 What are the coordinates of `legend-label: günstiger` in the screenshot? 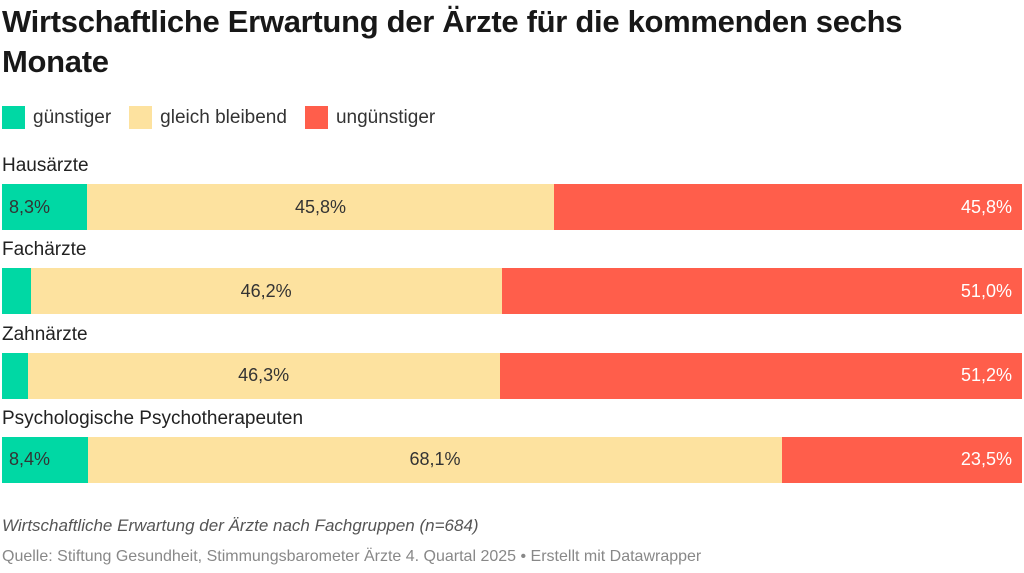 It's located at (72, 117).